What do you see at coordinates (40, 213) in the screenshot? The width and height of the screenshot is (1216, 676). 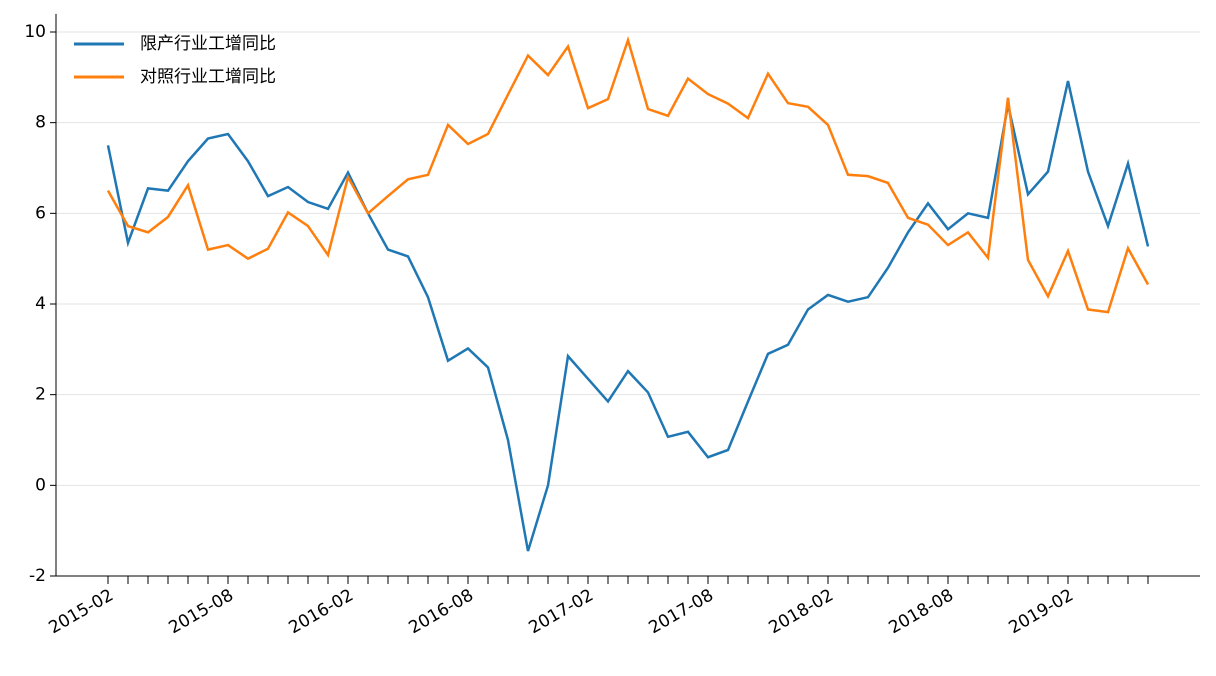 I see `y-tick-label: 6` at bounding box center [40, 213].